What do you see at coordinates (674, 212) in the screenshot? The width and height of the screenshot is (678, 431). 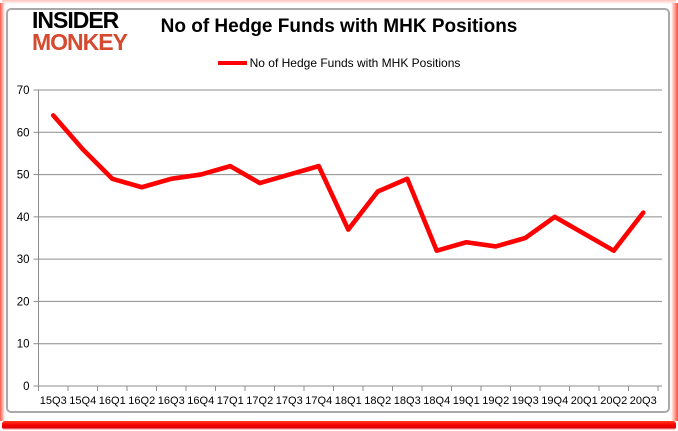 I see `red-glow-right` at bounding box center [674, 212].